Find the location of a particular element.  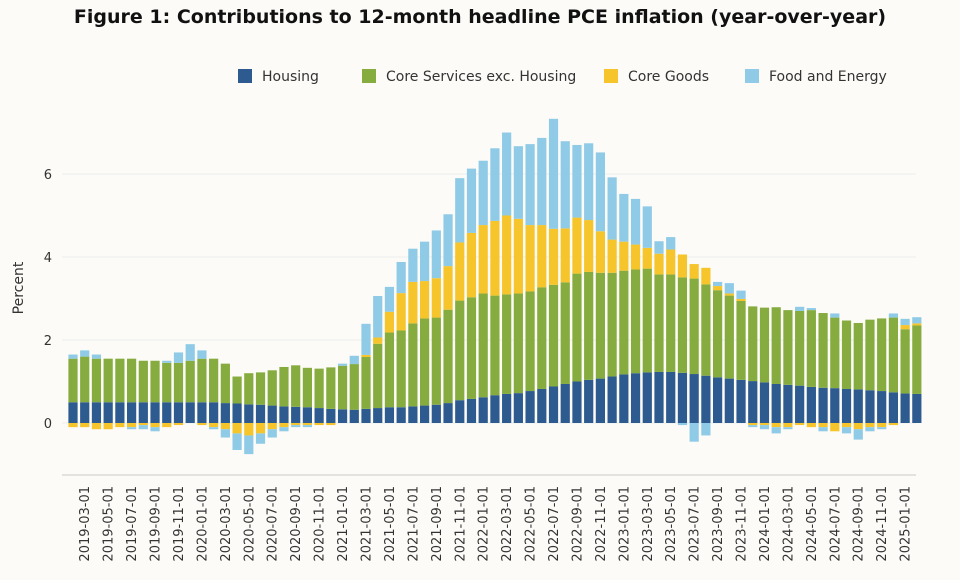

x-tick-label: 2019-11-01 is located at coordinates (179, 524).